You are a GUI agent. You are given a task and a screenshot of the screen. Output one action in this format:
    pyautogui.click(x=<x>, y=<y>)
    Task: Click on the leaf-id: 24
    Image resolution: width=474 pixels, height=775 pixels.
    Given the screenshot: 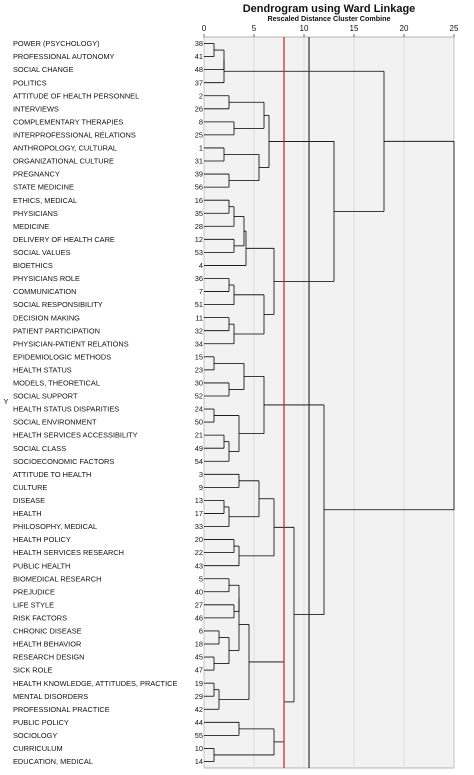 What is the action you would take?
    pyautogui.click(x=199, y=409)
    